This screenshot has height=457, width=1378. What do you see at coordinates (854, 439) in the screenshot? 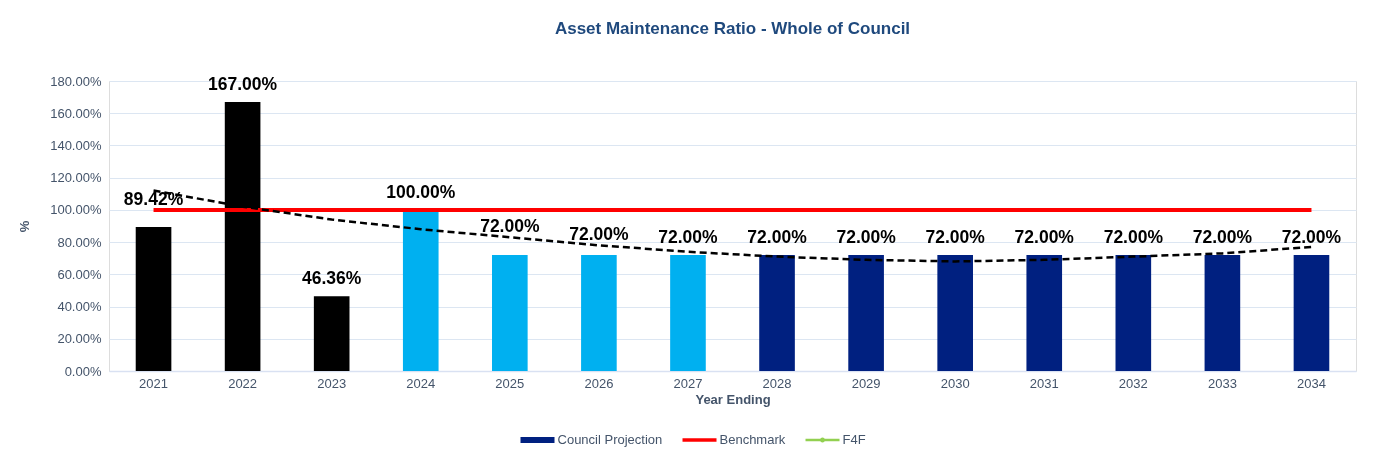
I see `legend-label: F4F` at bounding box center [854, 439].